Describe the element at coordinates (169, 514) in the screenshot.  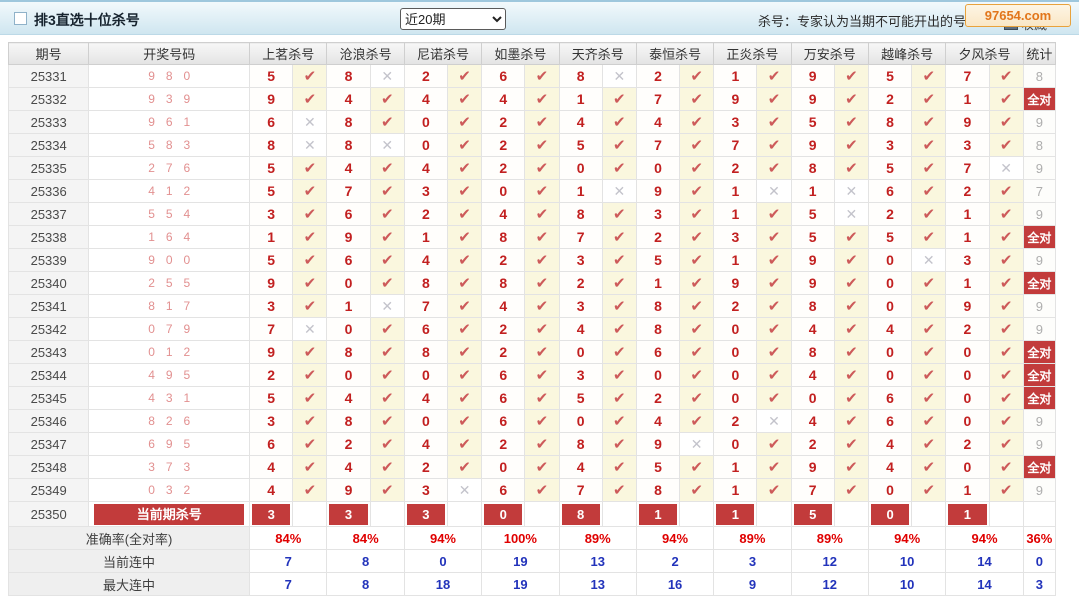
I see `current-kill-banner: 当前期杀号` at that location.